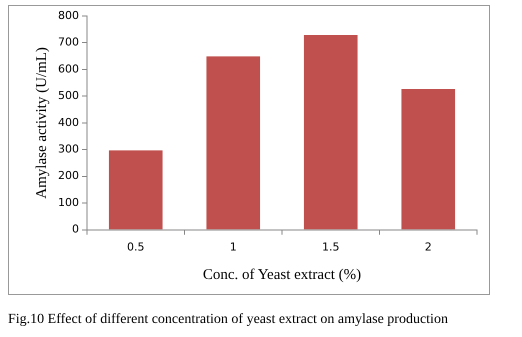  Describe the element at coordinates (282, 274) in the screenshot. I see `x-axis-title: Conc. of Yeast extract (%)` at that location.